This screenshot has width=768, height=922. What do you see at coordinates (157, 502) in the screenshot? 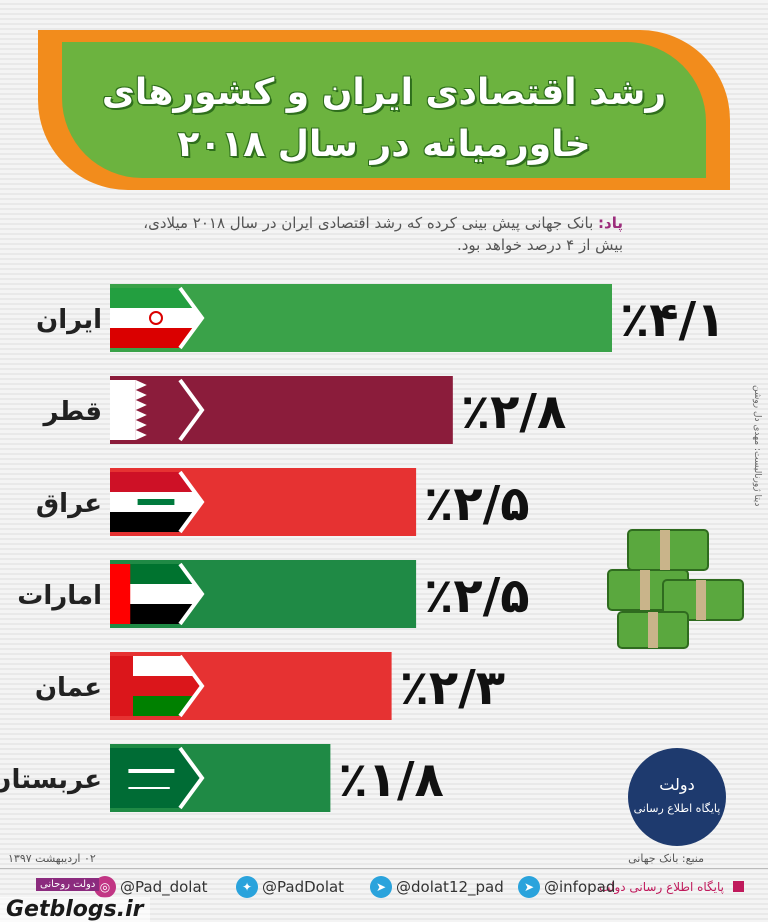
I see `iraq-flag-icon` at bounding box center [157, 502].